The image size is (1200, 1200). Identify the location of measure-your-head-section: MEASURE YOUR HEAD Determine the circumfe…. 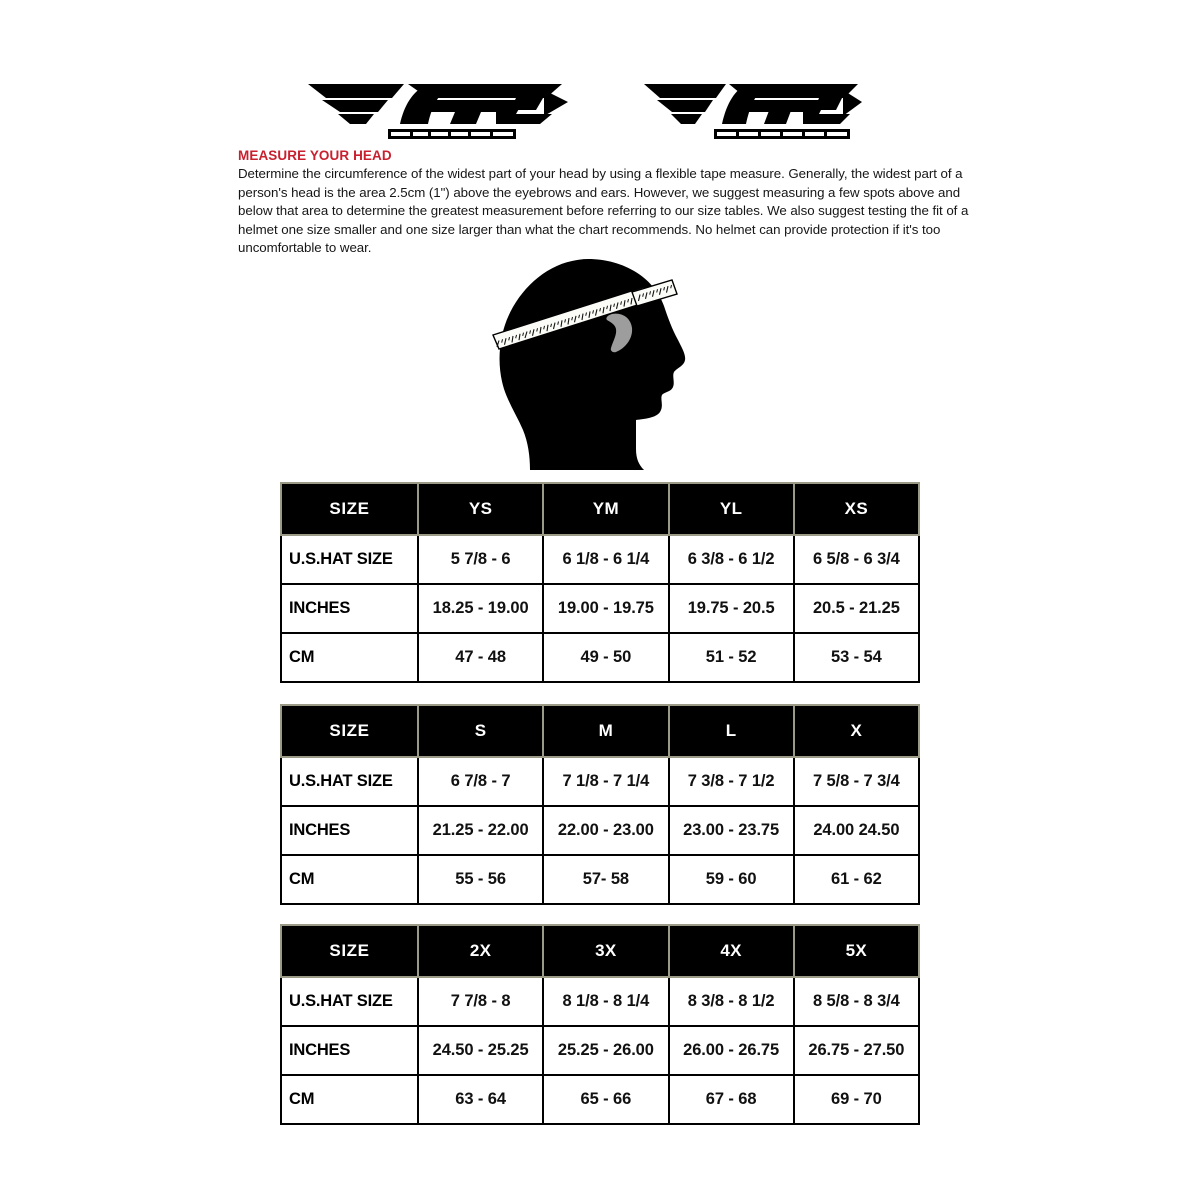
(608, 203).